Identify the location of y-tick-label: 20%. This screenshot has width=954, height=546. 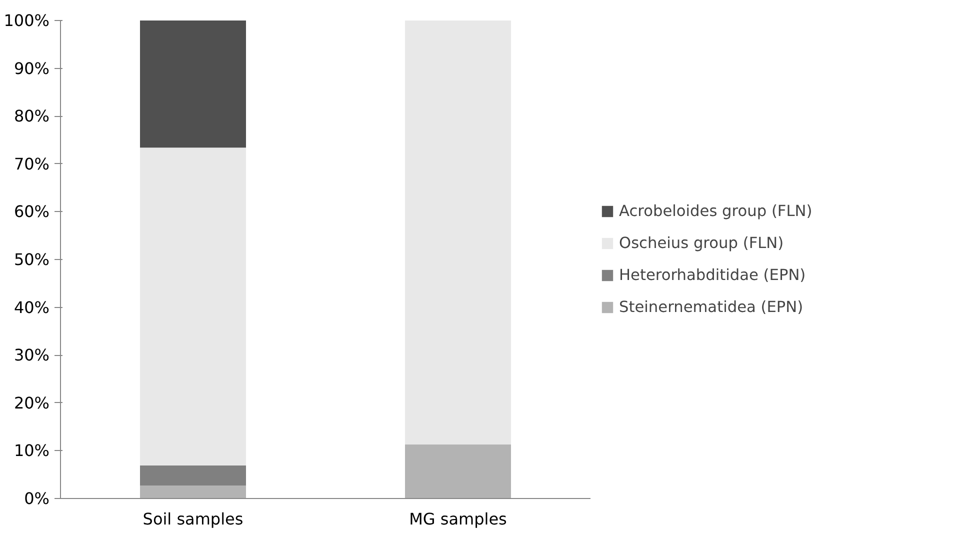
(32, 402).